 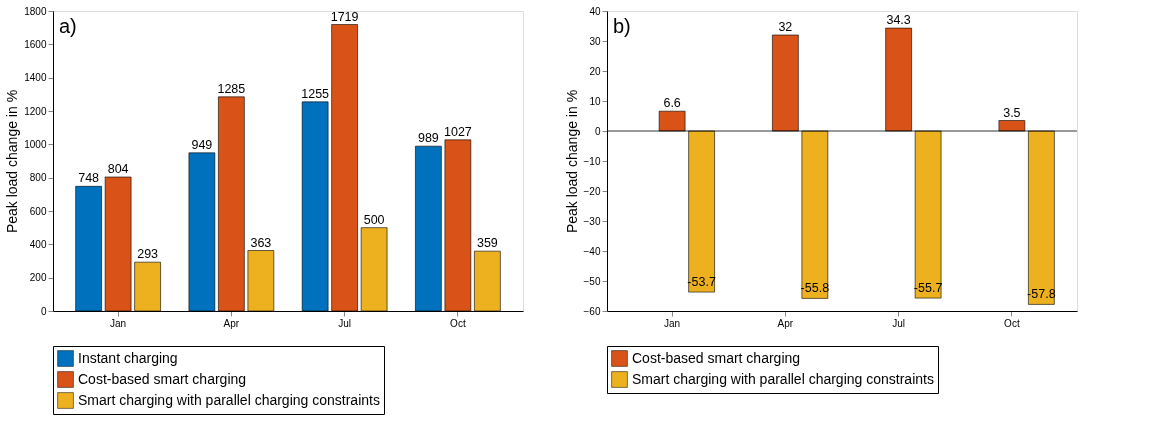 What do you see at coordinates (672, 103) in the screenshot?
I see `data-label: 6.6` at bounding box center [672, 103].